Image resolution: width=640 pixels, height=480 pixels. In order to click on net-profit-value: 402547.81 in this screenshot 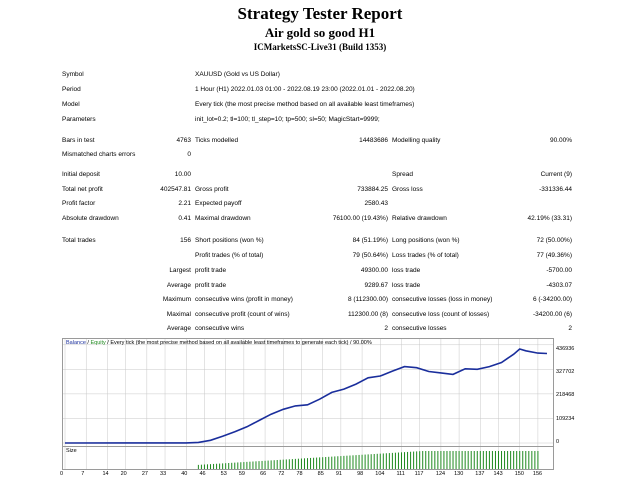, I will do `click(175, 189)`.